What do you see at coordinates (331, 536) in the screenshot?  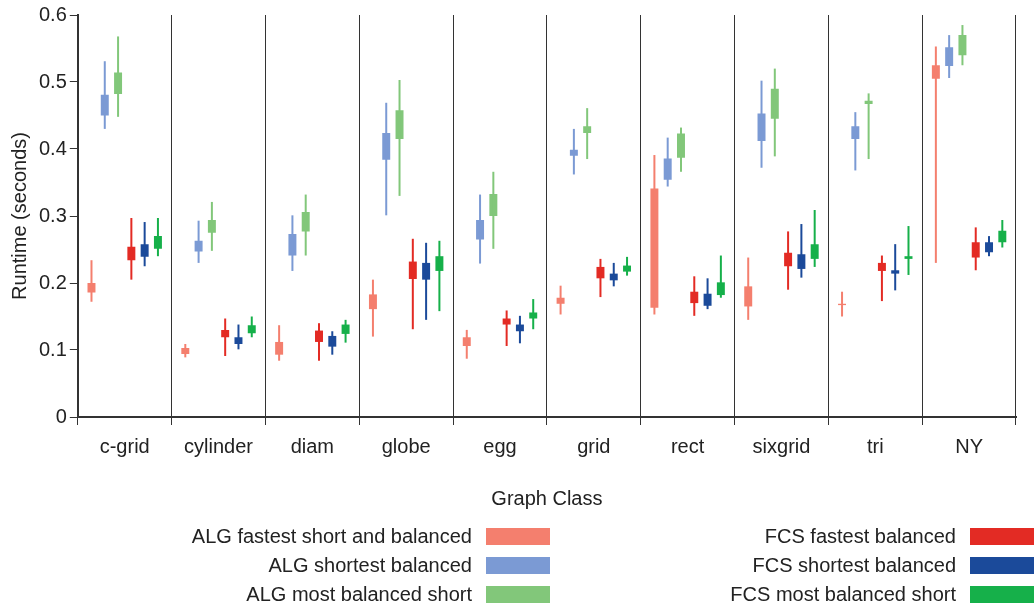 I see `legend-label: ALG fastest short and balanced` at bounding box center [331, 536].